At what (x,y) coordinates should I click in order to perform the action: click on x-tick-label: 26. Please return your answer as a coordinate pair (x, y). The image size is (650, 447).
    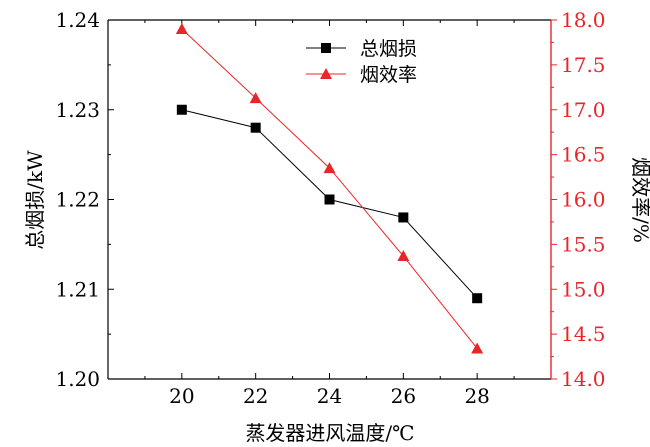
    Looking at the image, I should click on (403, 396).